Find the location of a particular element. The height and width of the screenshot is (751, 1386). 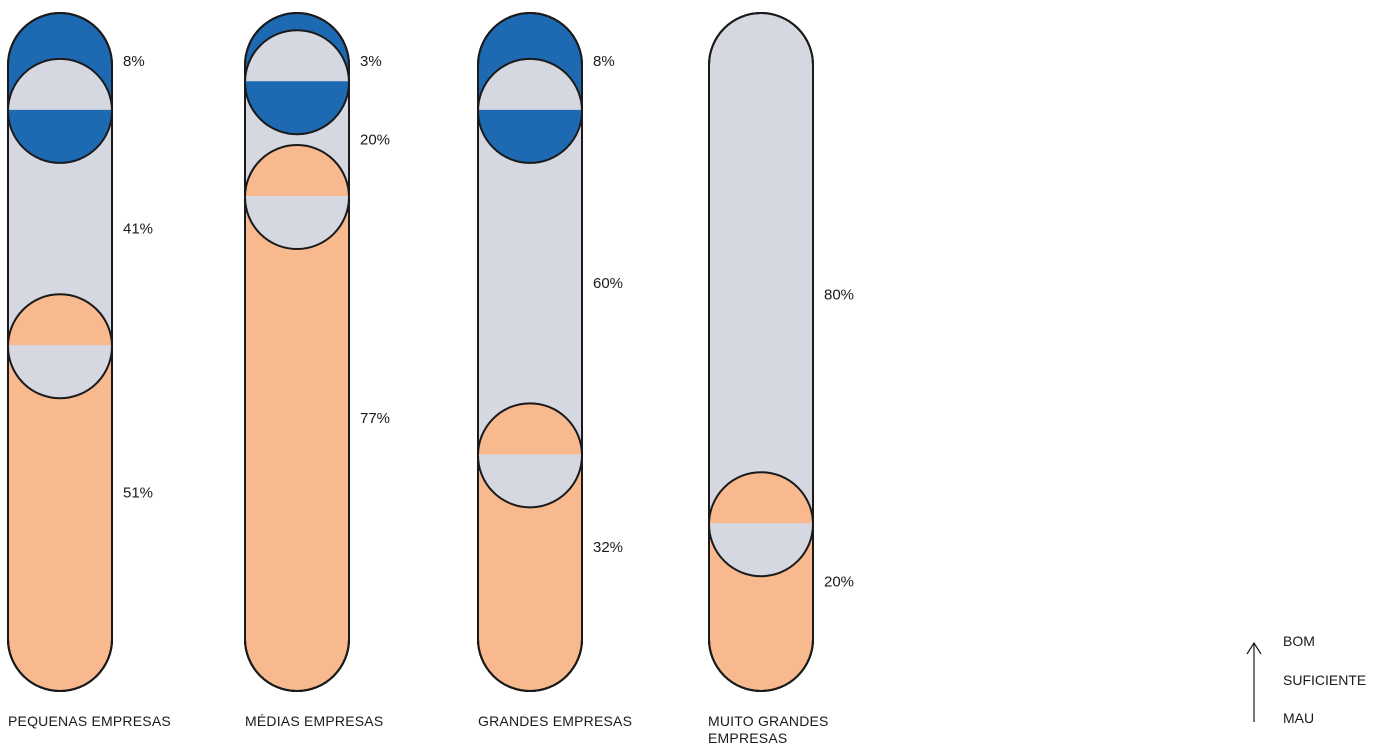

category-label-pequenas: PEQUENAS EMPRESAS is located at coordinates (89, 721).